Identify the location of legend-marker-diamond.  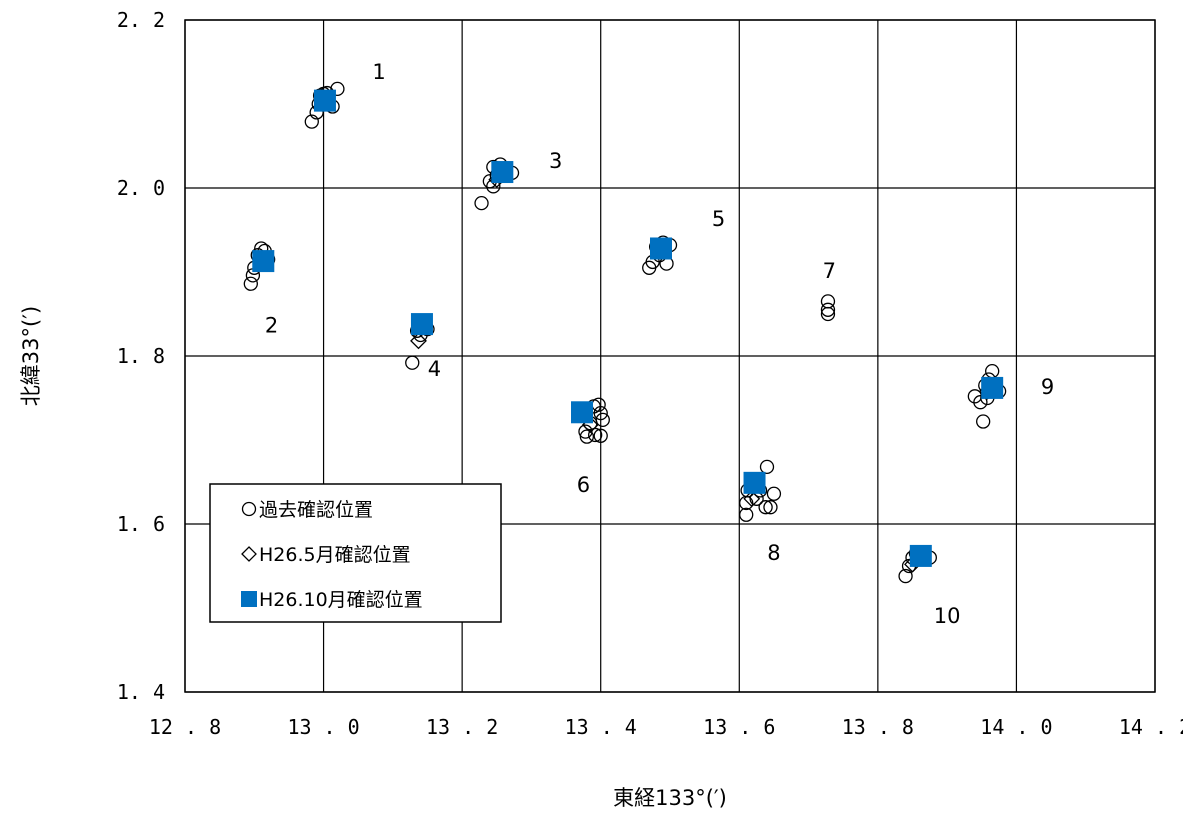
(249, 554).